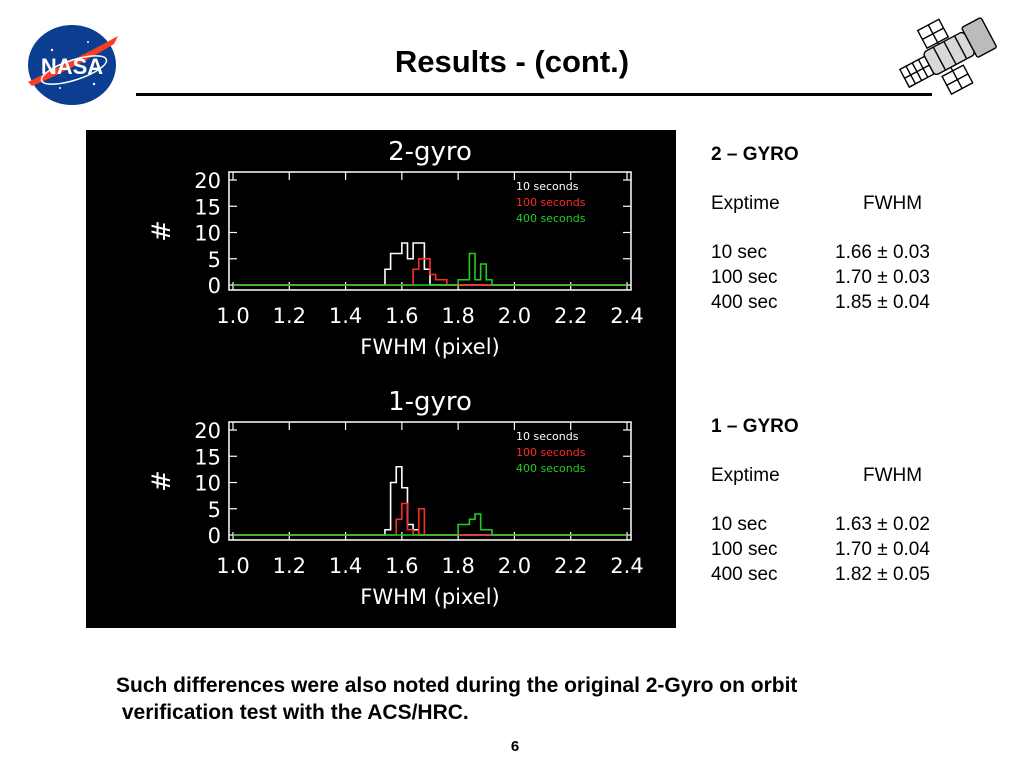  Describe the element at coordinates (947, 56) in the screenshot. I see `hubble-telescope-icon` at that location.